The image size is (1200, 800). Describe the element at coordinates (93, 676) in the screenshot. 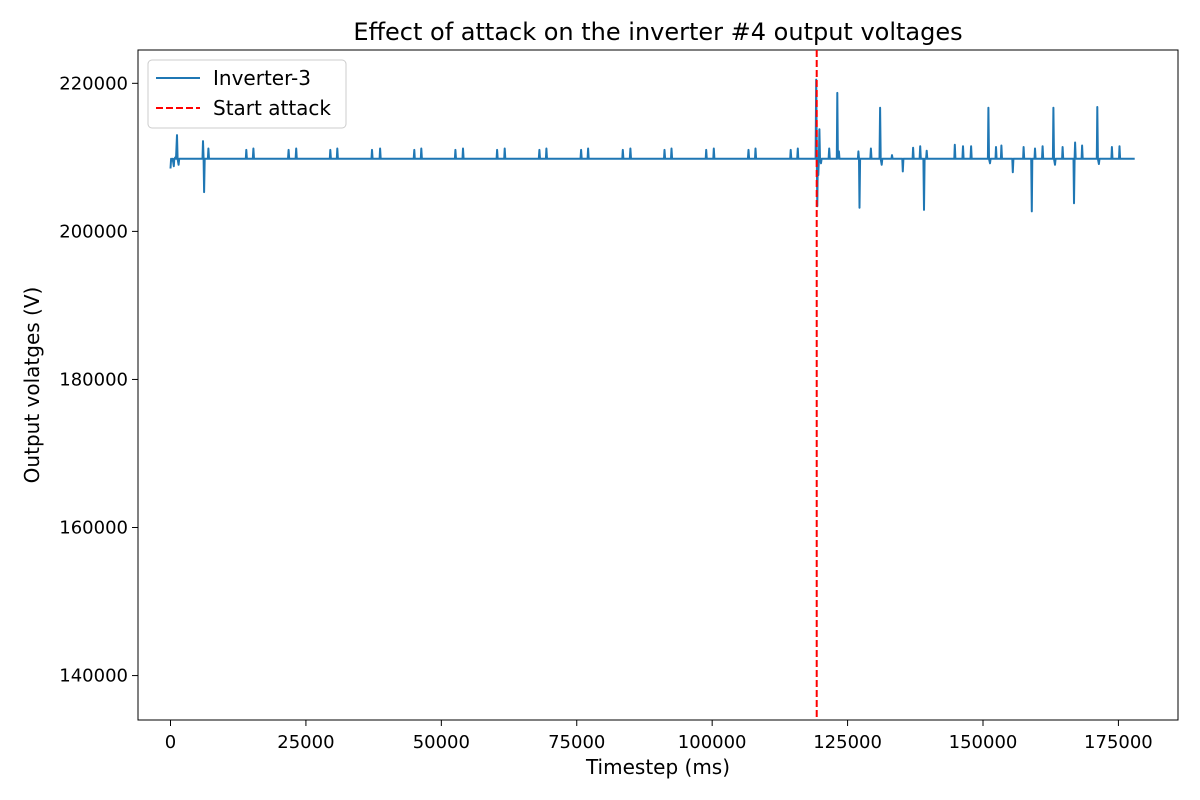

I see `y-tick-label: 140000` at that location.